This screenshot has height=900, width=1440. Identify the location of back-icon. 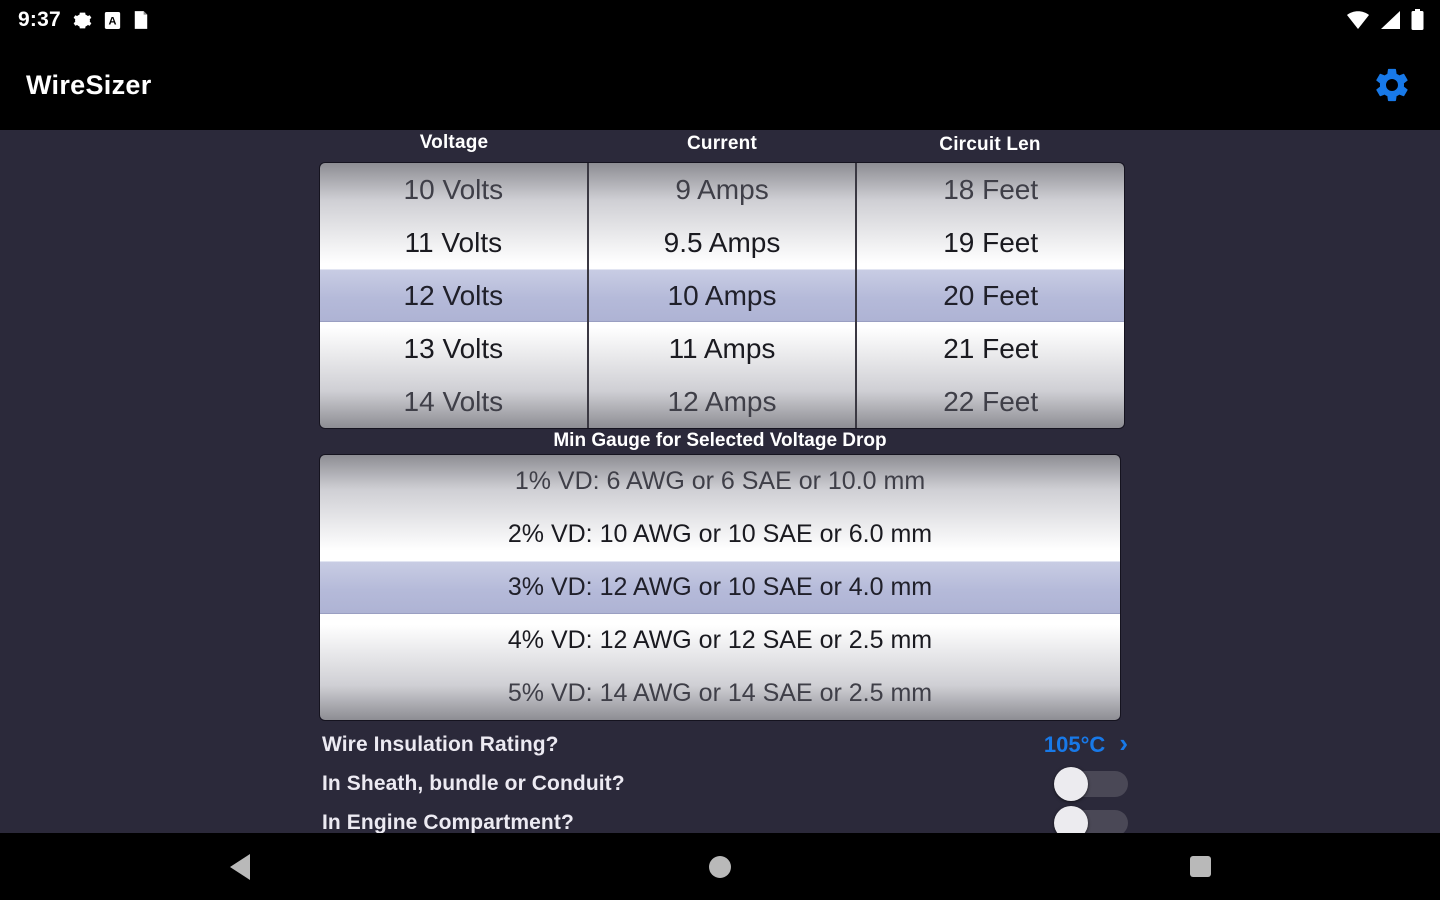
(240, 866).